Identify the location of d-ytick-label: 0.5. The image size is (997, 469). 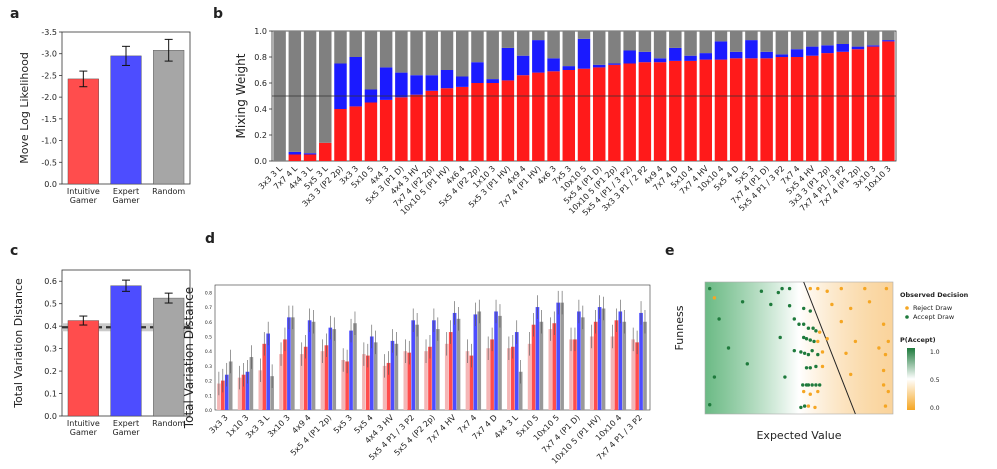
(208, 337).